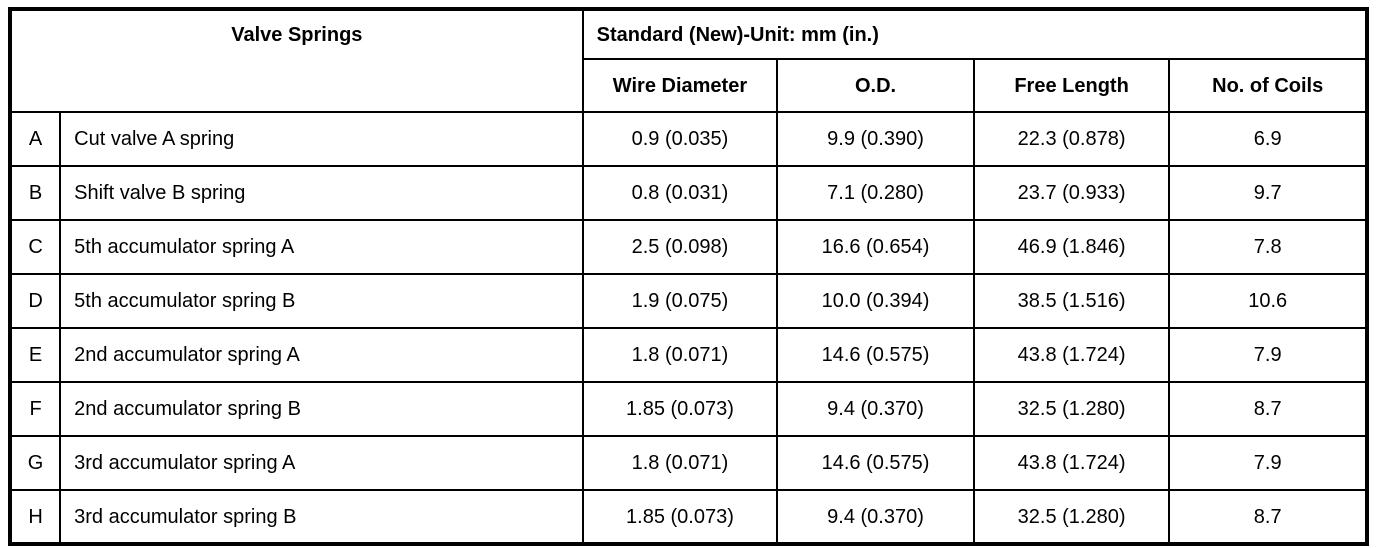 Image resolution: width=1392 pixels, height=548 pixels. I want to click on cell-ref-letter: E, so click(35, 355).